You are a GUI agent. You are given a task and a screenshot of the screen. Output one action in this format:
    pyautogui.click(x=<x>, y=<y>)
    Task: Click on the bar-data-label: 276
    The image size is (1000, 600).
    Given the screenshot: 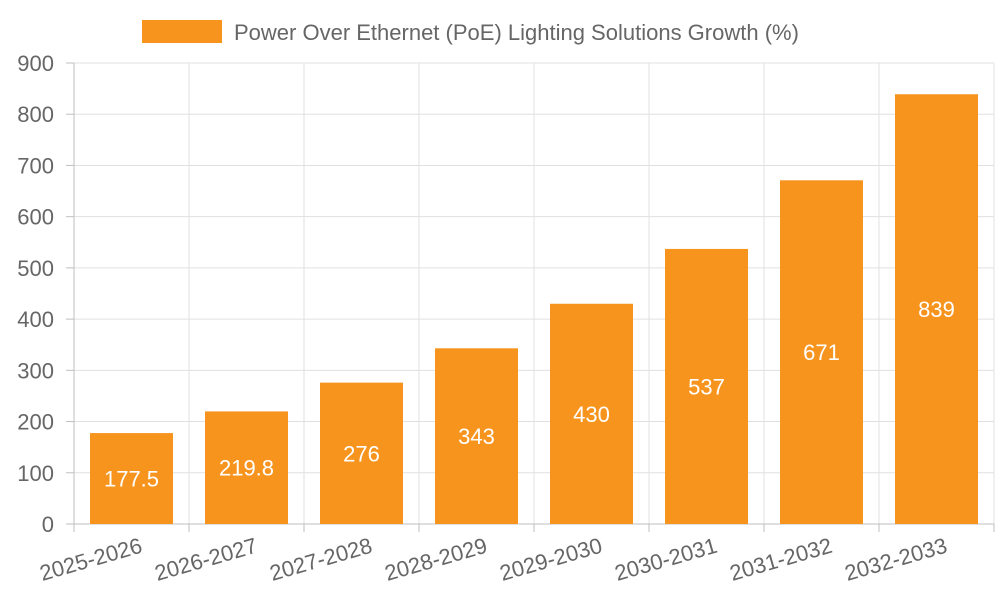 What is the action you would take?
    pyautogui.click(x=361, y=453)
    